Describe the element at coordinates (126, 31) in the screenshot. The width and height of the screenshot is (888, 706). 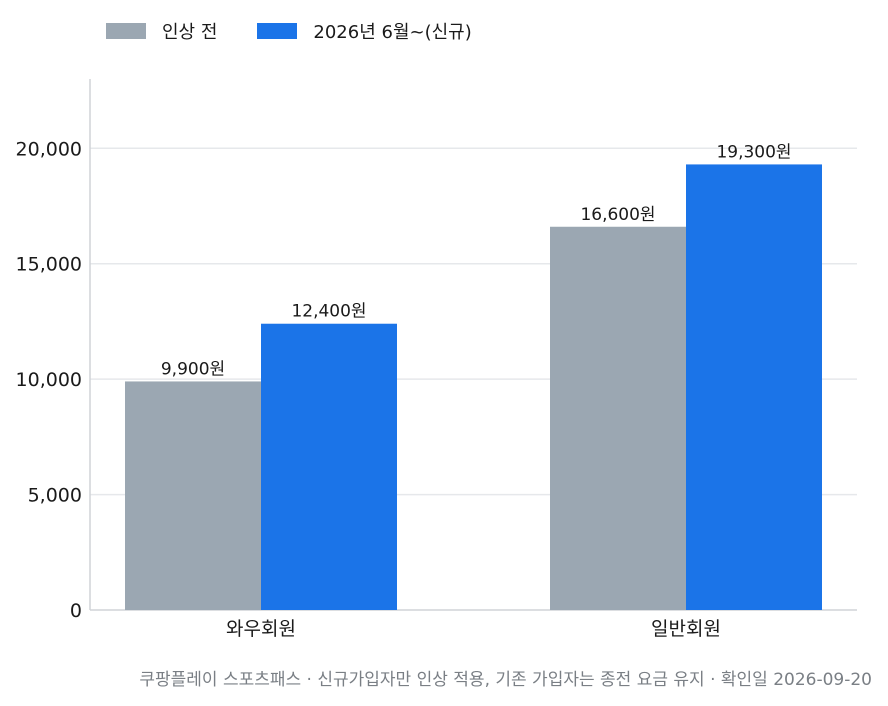
I see `legend-swatch-before` at that location.